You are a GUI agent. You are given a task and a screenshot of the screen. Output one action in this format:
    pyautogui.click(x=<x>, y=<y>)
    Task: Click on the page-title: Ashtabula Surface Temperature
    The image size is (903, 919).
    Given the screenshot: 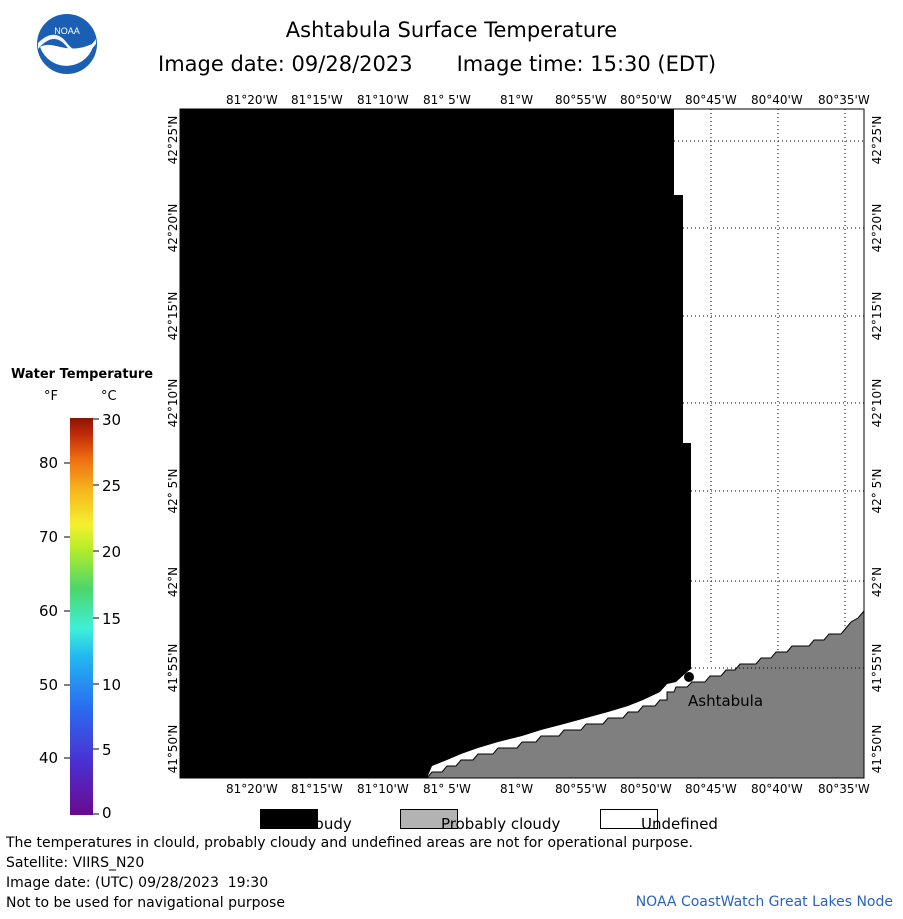 What is the action you would take?
    pyautogui.click(x=451, y=30)
    